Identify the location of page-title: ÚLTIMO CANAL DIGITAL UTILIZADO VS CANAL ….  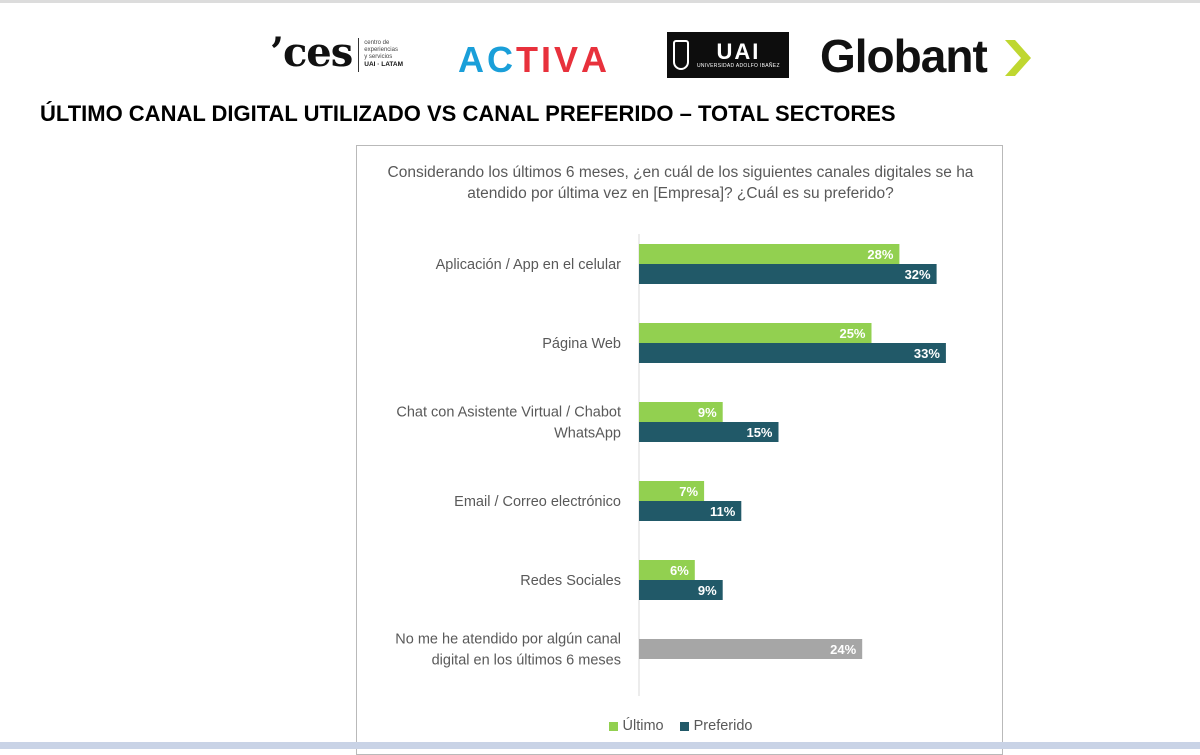
(468, 113).